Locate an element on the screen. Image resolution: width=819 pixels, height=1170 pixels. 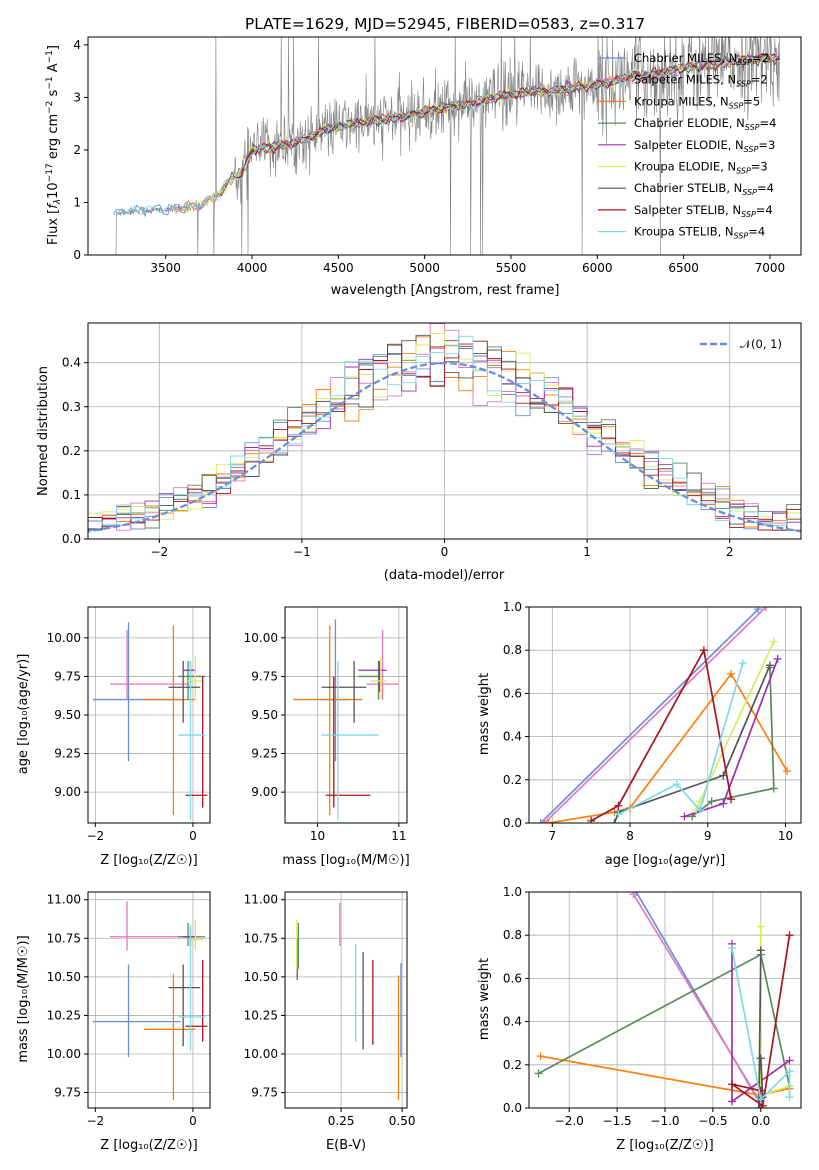
legend-label-0: Chabrier MILES, NSSP=2 is located at coordinates (701, 59).